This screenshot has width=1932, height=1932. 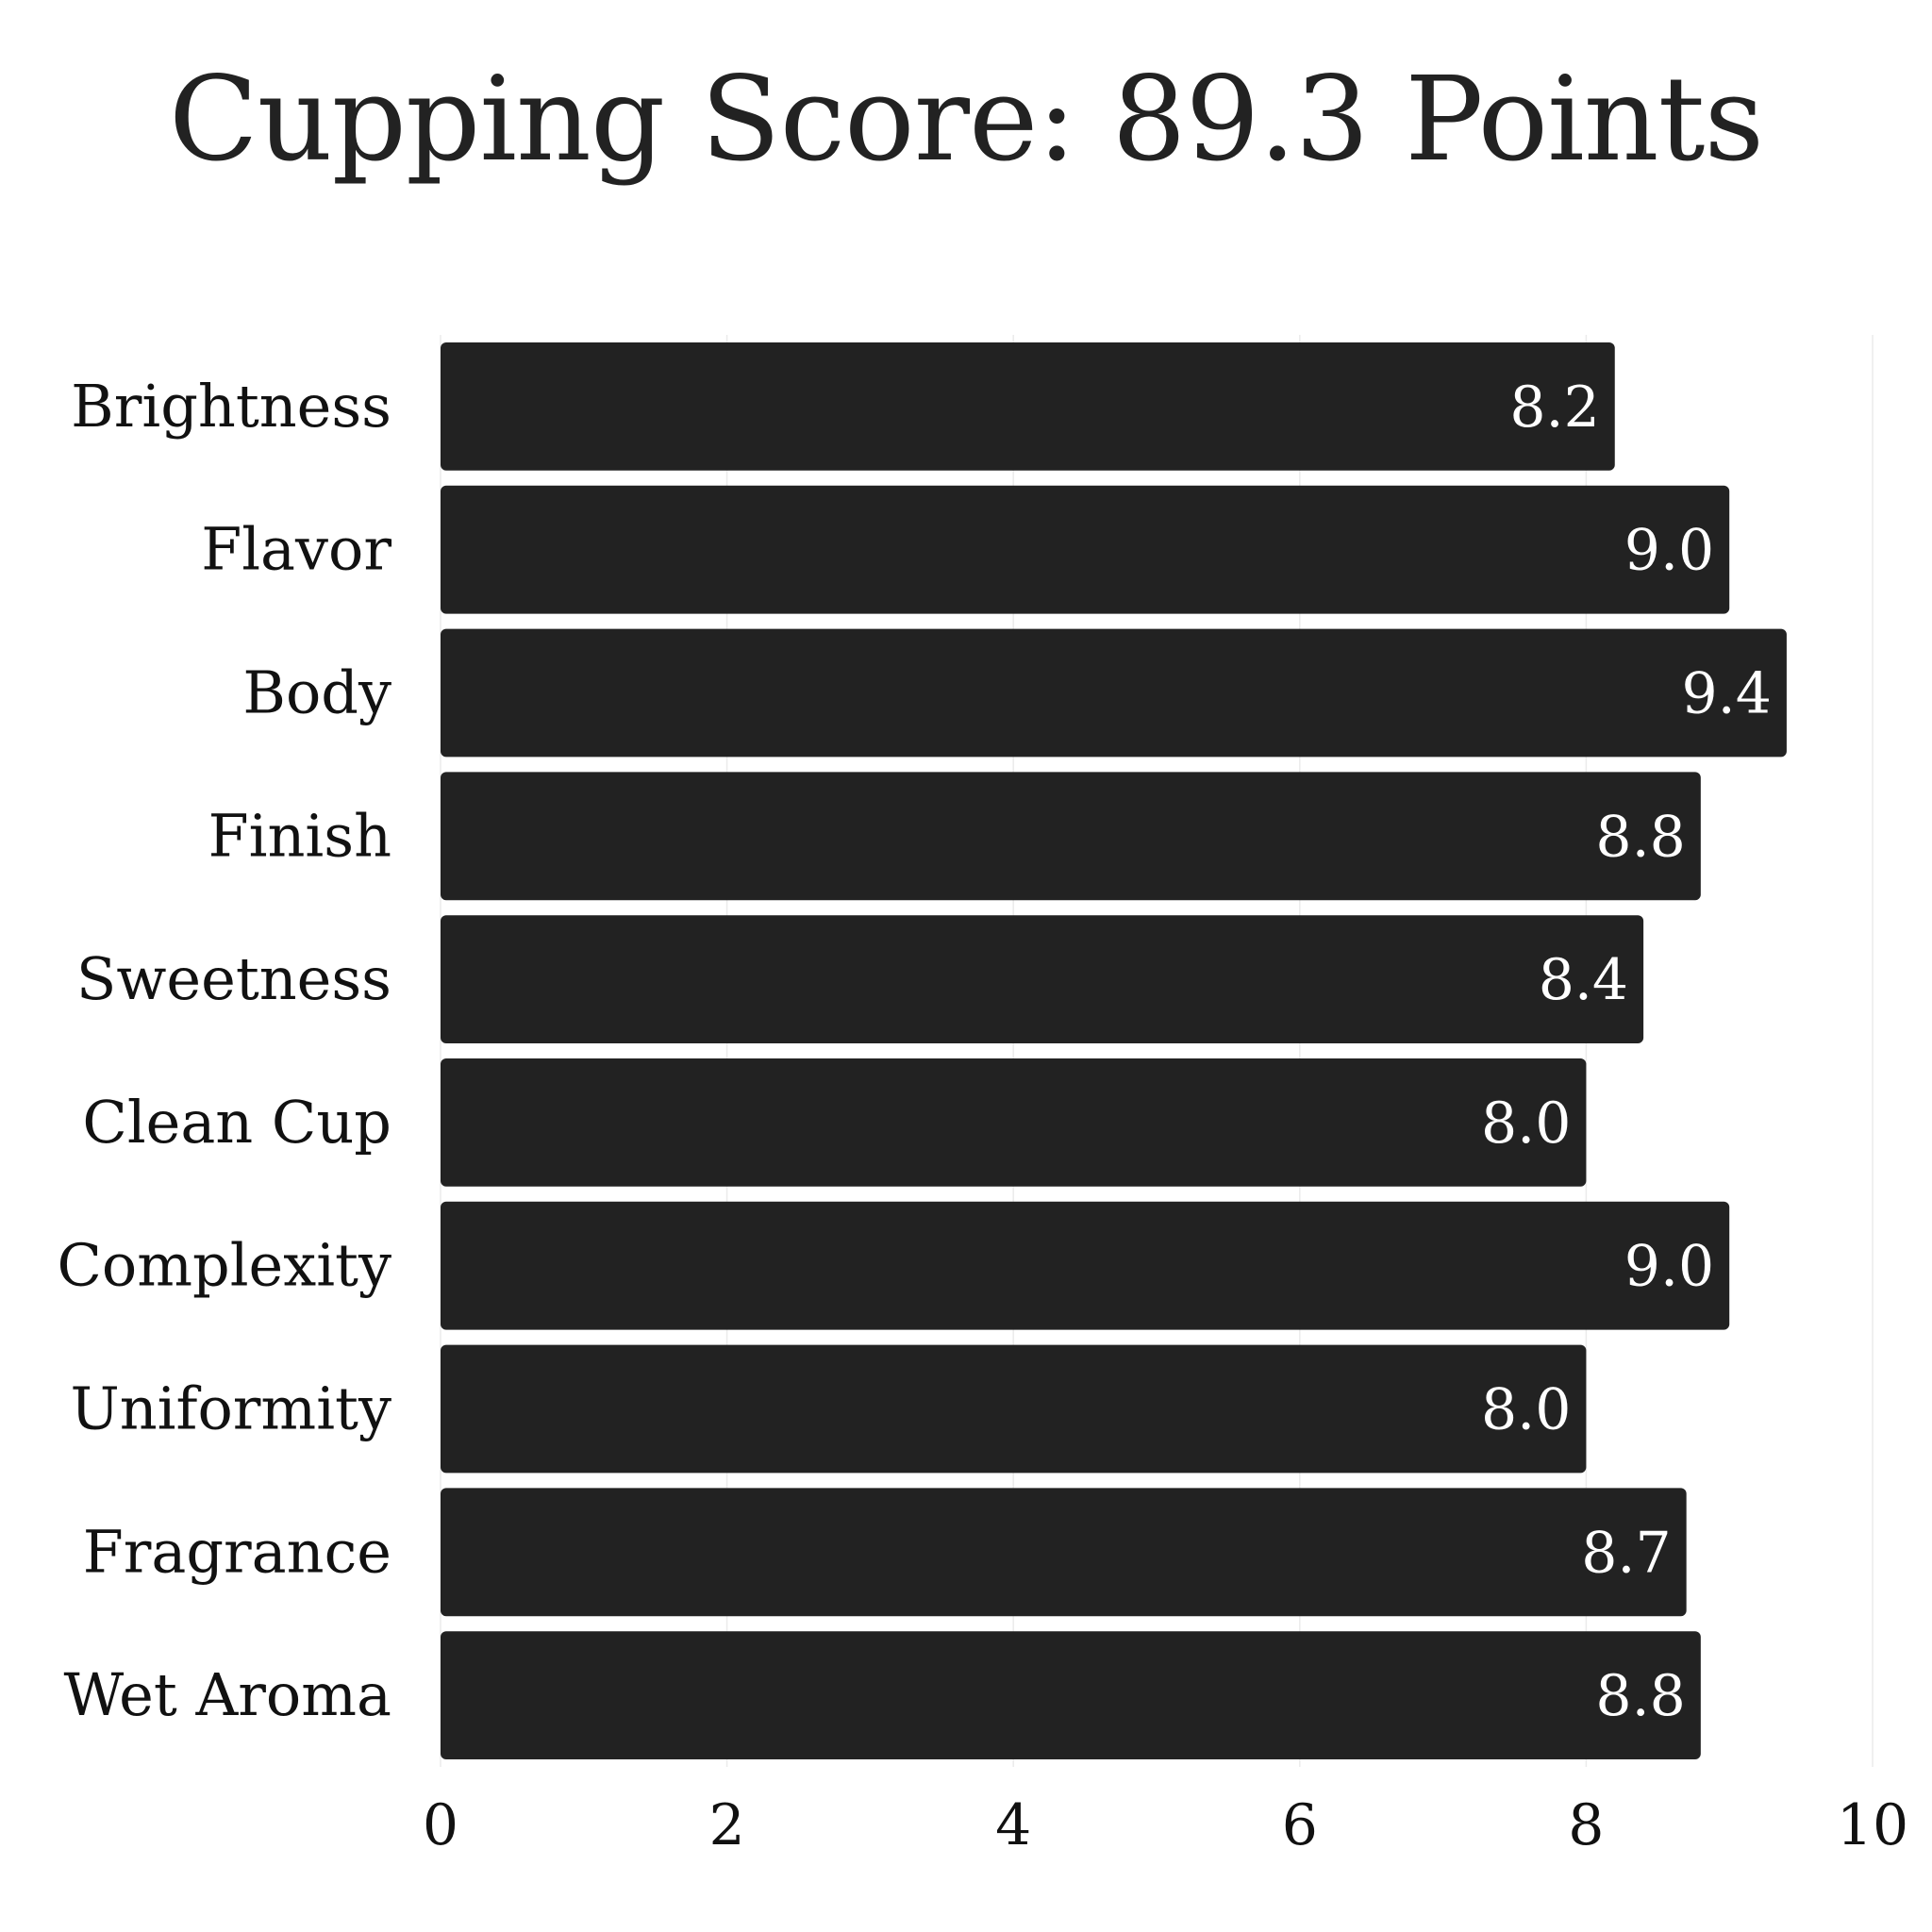 I want to click on value-label-clean-cup: 8.0, so click(x=1526, y=1124).